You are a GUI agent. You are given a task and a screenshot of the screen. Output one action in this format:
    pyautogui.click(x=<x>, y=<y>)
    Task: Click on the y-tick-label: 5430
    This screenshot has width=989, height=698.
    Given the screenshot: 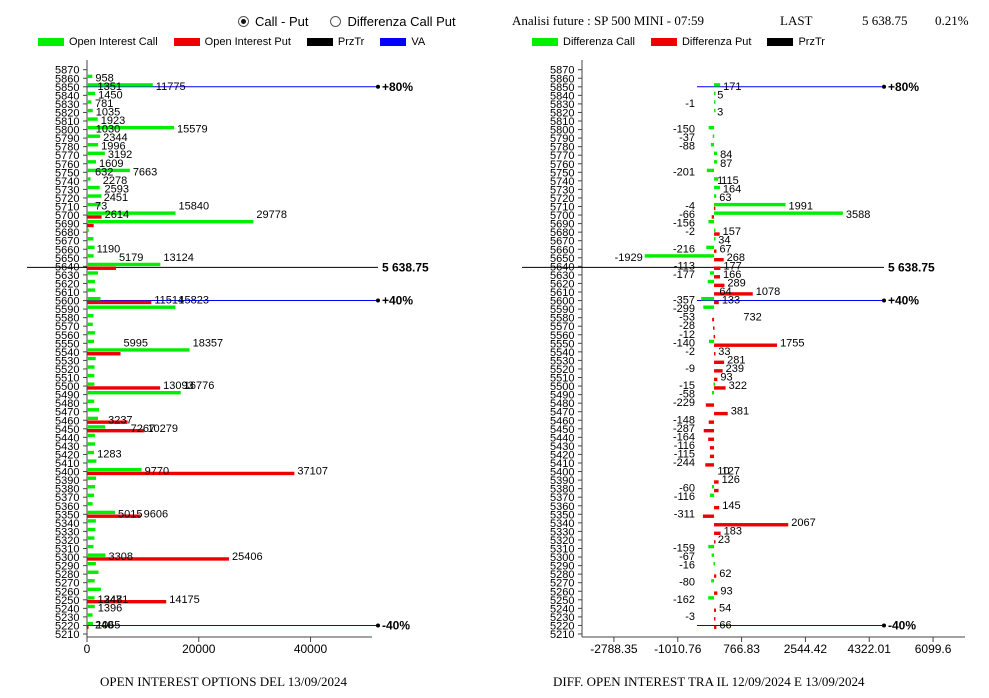 What is the action you would take?
    pyautogui.click(x=562, y=447)
    